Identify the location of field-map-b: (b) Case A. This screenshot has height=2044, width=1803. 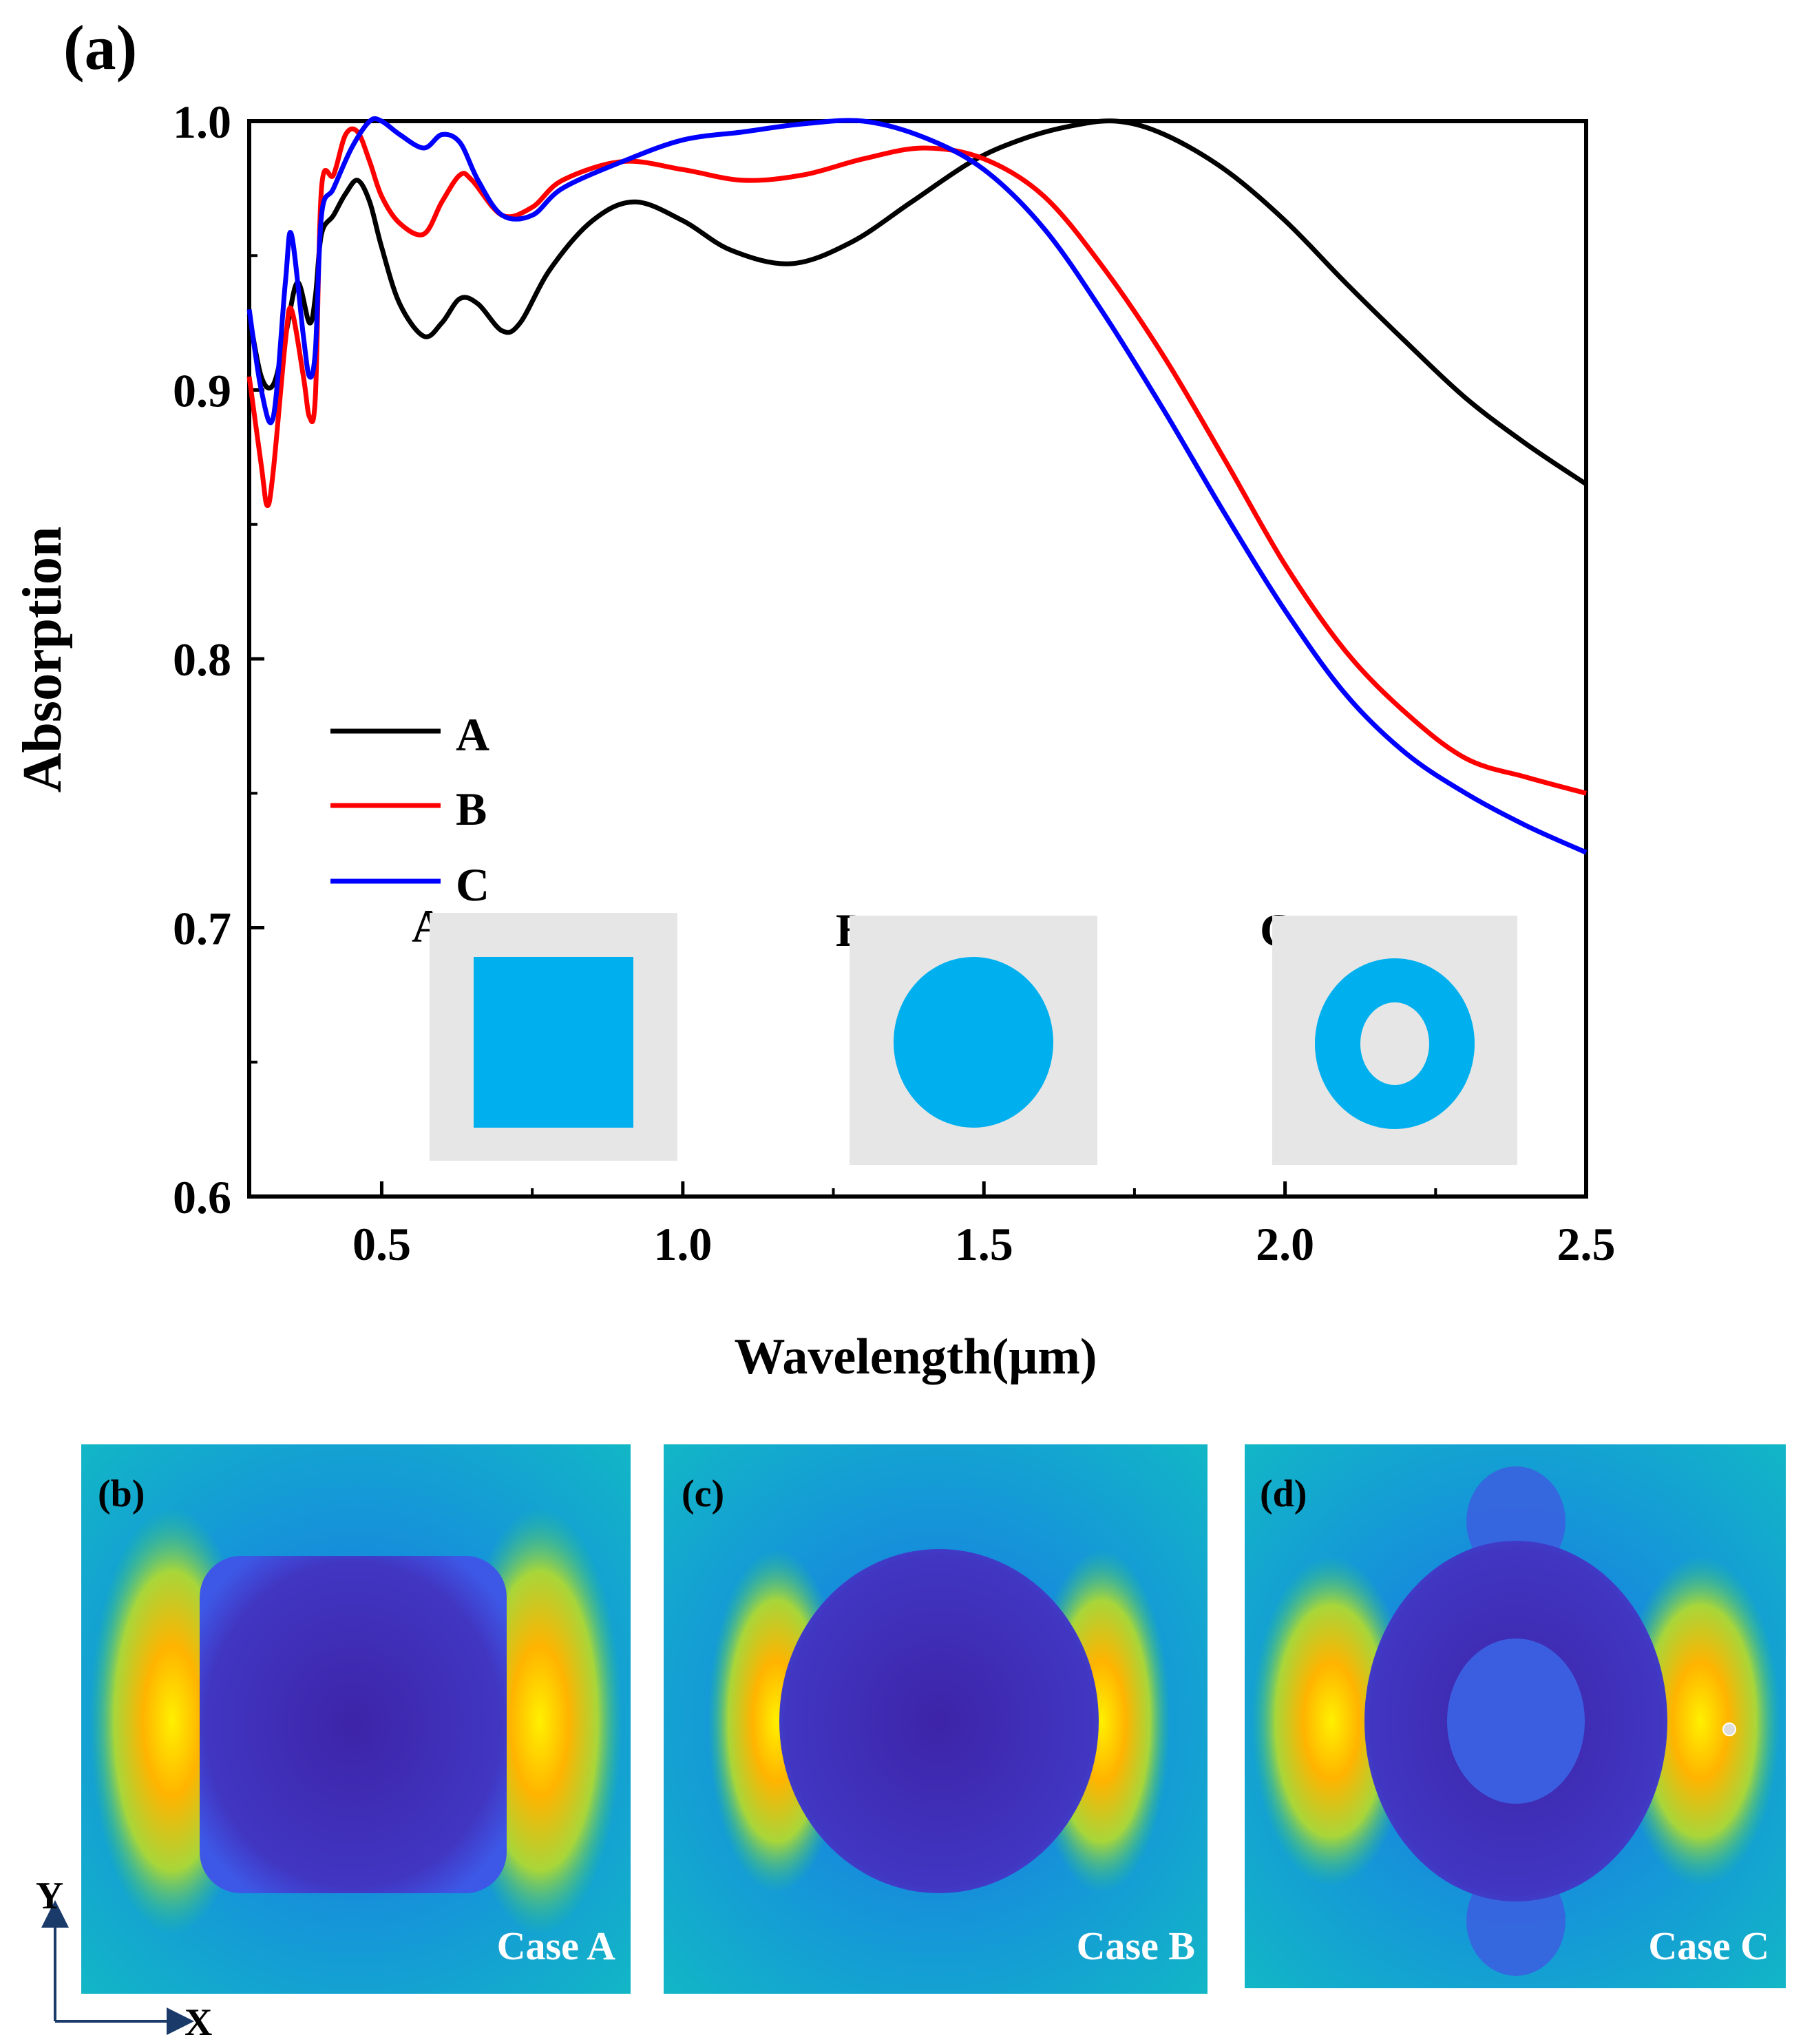
(356, 1719).